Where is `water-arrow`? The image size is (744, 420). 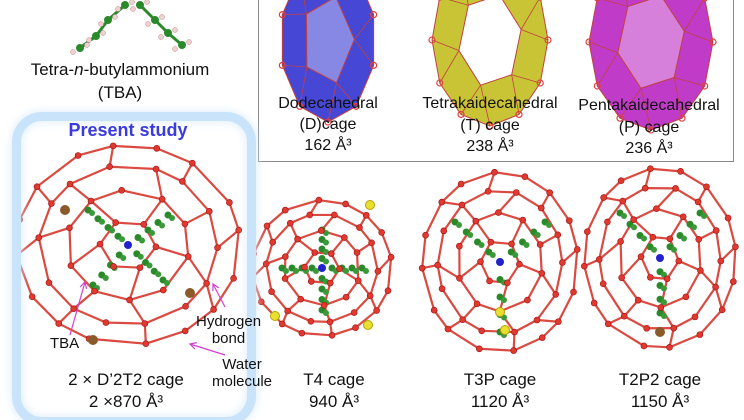
water-arrow is located at coordinates (207, 349).